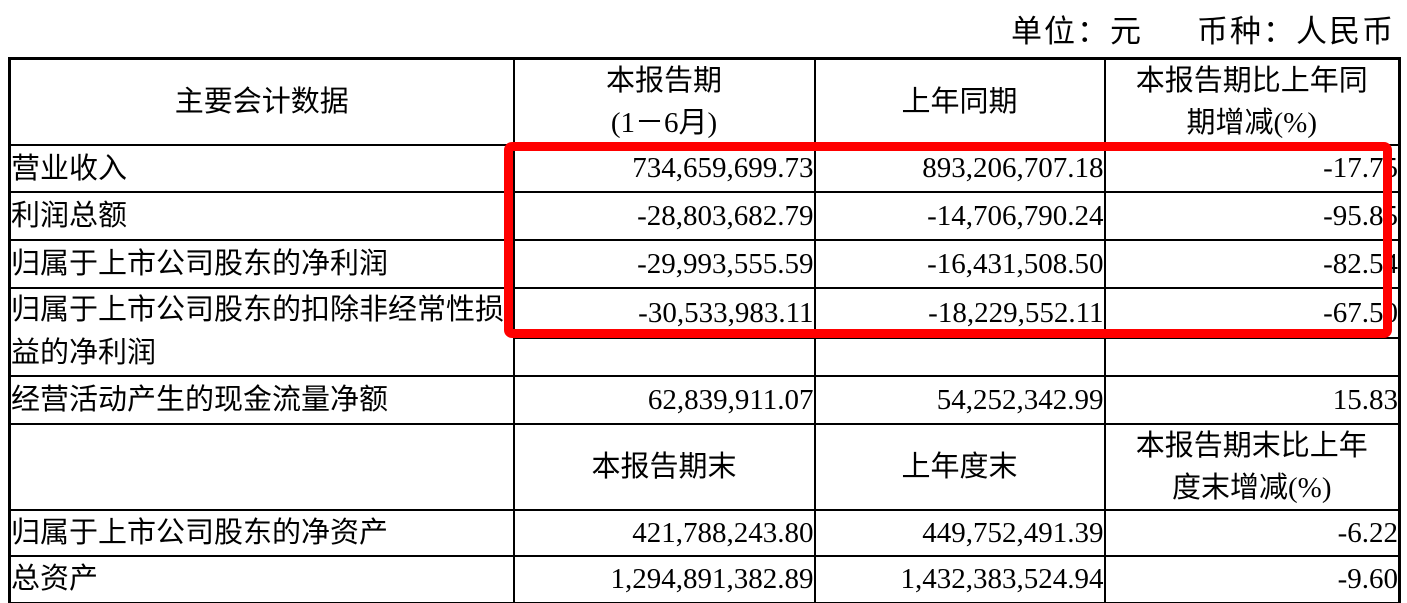 The width and height of the screenshot is (1407, 603). What do you see at coordinates (1252, 101) in the screenshot?
I see `header-change-percent: 本报告期比上年同 期增减(%)` at bounding box center [1252, 101].